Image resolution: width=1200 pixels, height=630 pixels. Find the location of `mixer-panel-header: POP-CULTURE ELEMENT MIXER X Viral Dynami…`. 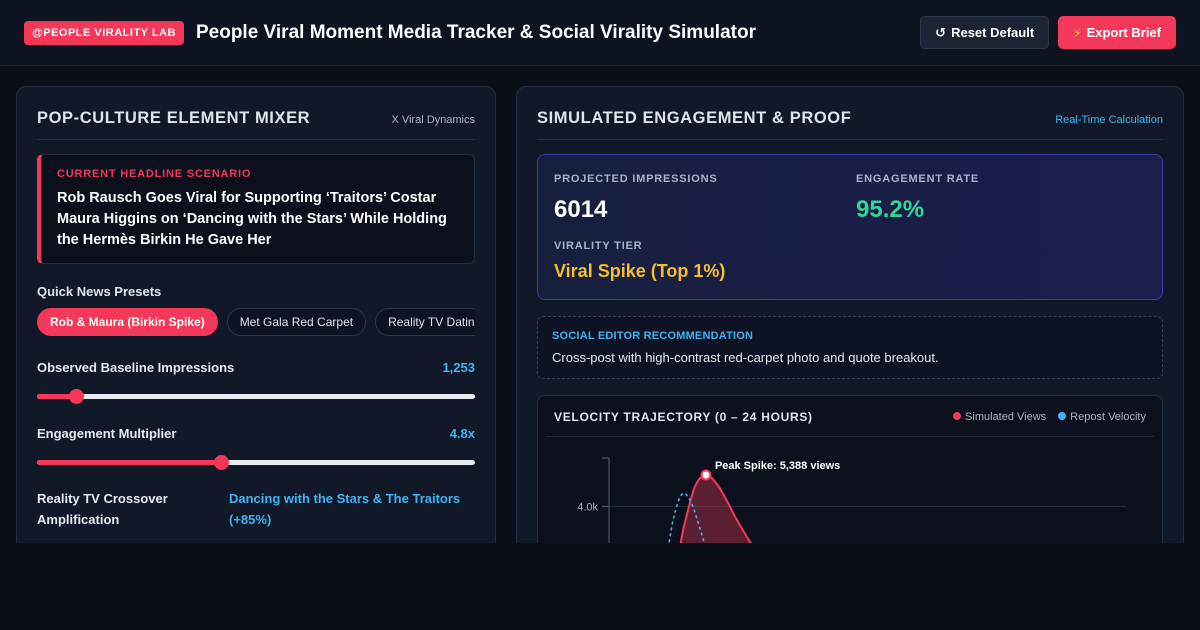

mixer-panel-header: POP-CULTURE ELEMENT MIXER X Viral Dynami… is located at coordinates (256, 113).